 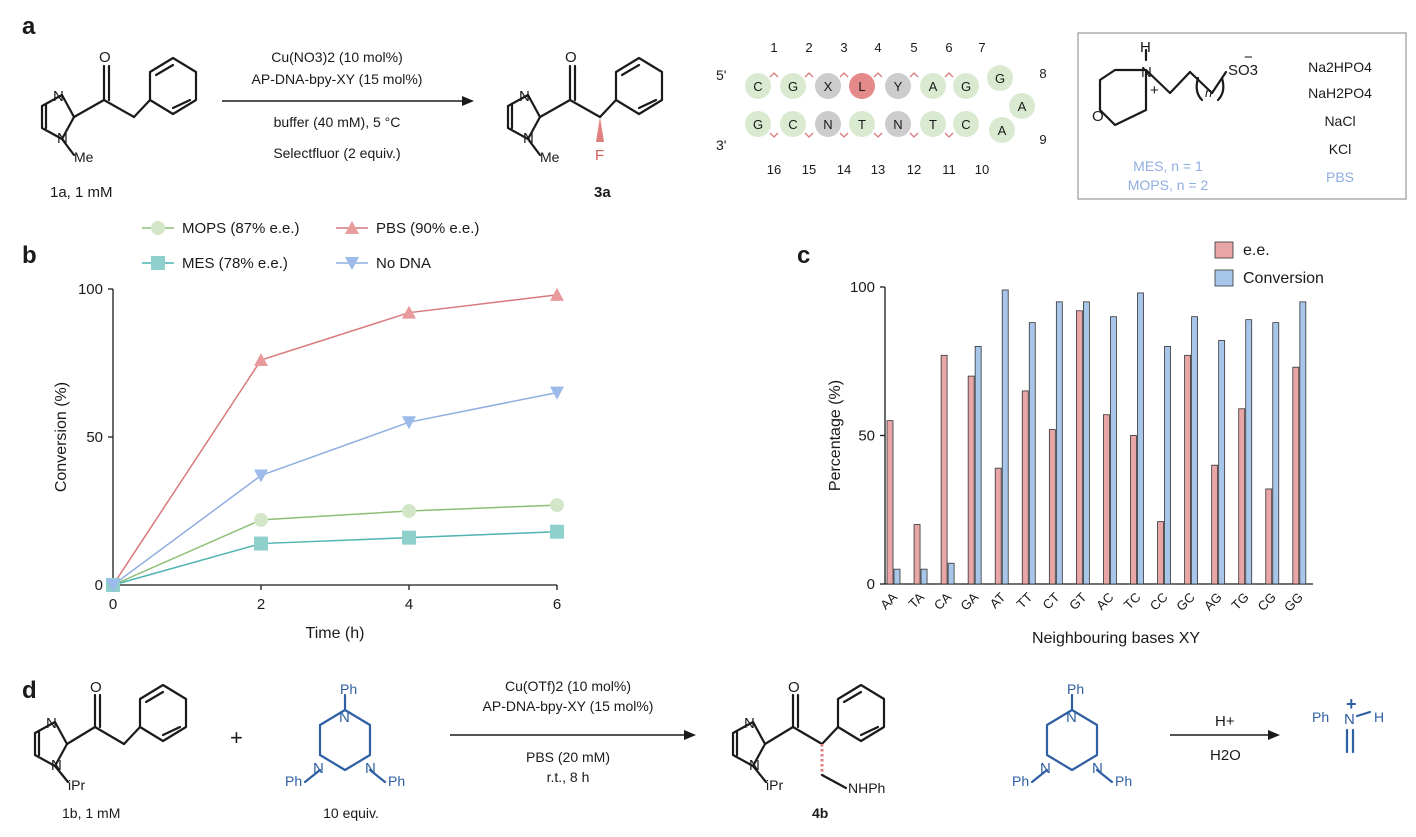 I want to click on dna-position-number: 11, so click(x=949, y=169).